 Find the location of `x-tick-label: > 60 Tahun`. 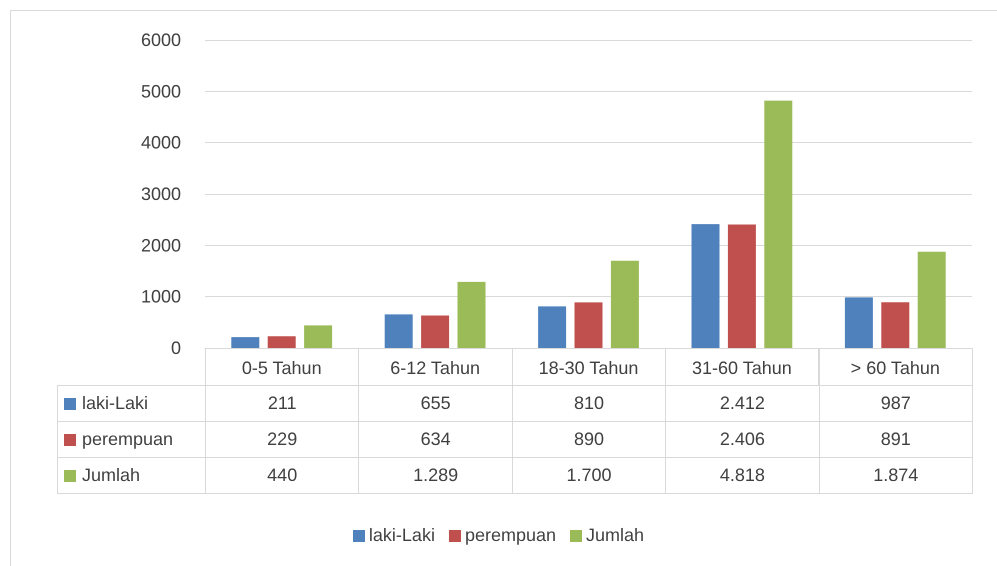

x-tick-label: > 60 Tahun is located at coordinates (895, 368).